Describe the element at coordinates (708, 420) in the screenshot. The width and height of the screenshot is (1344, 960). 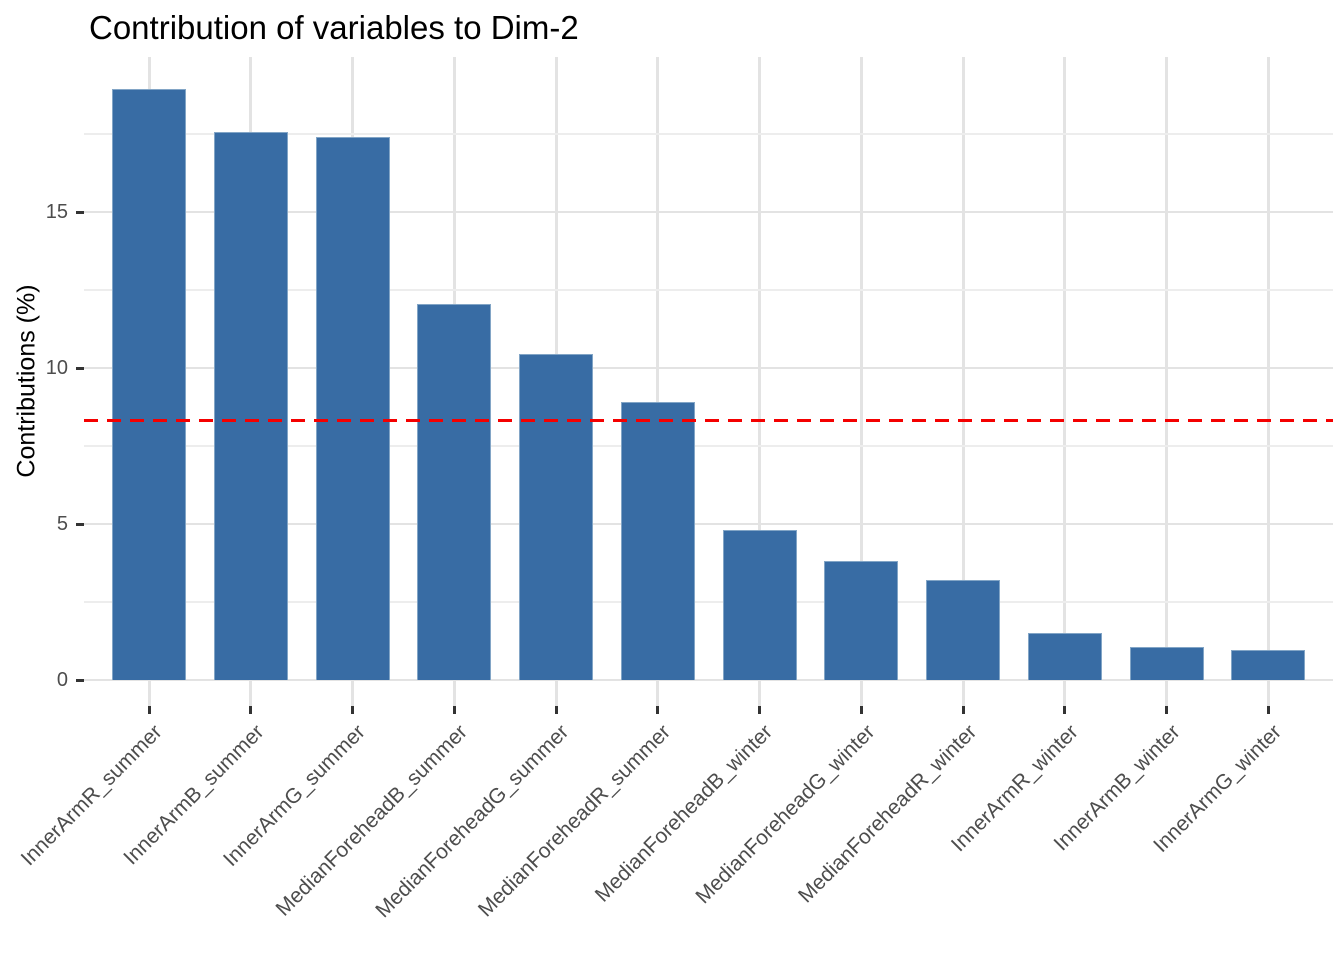
I see `reference-line` at that location.